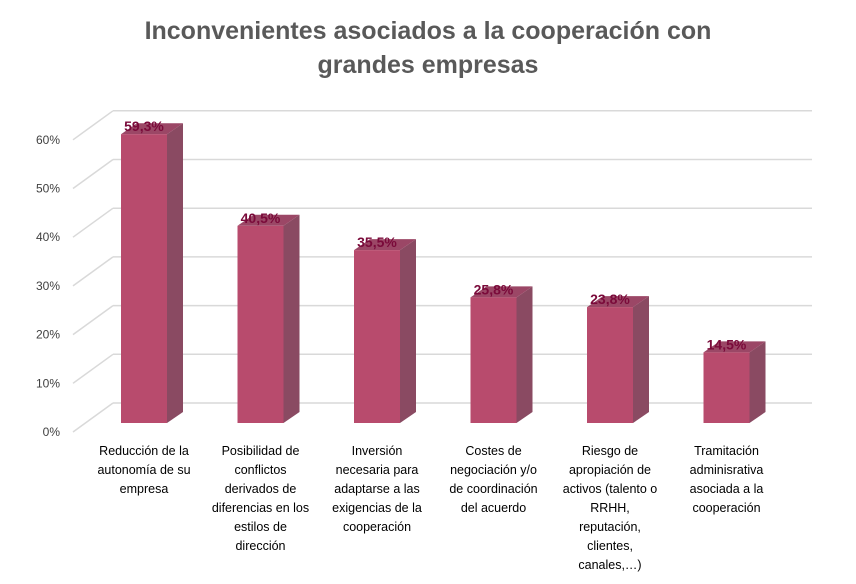  I want to click on category-label-line: de coordinación, so click(493, 489).